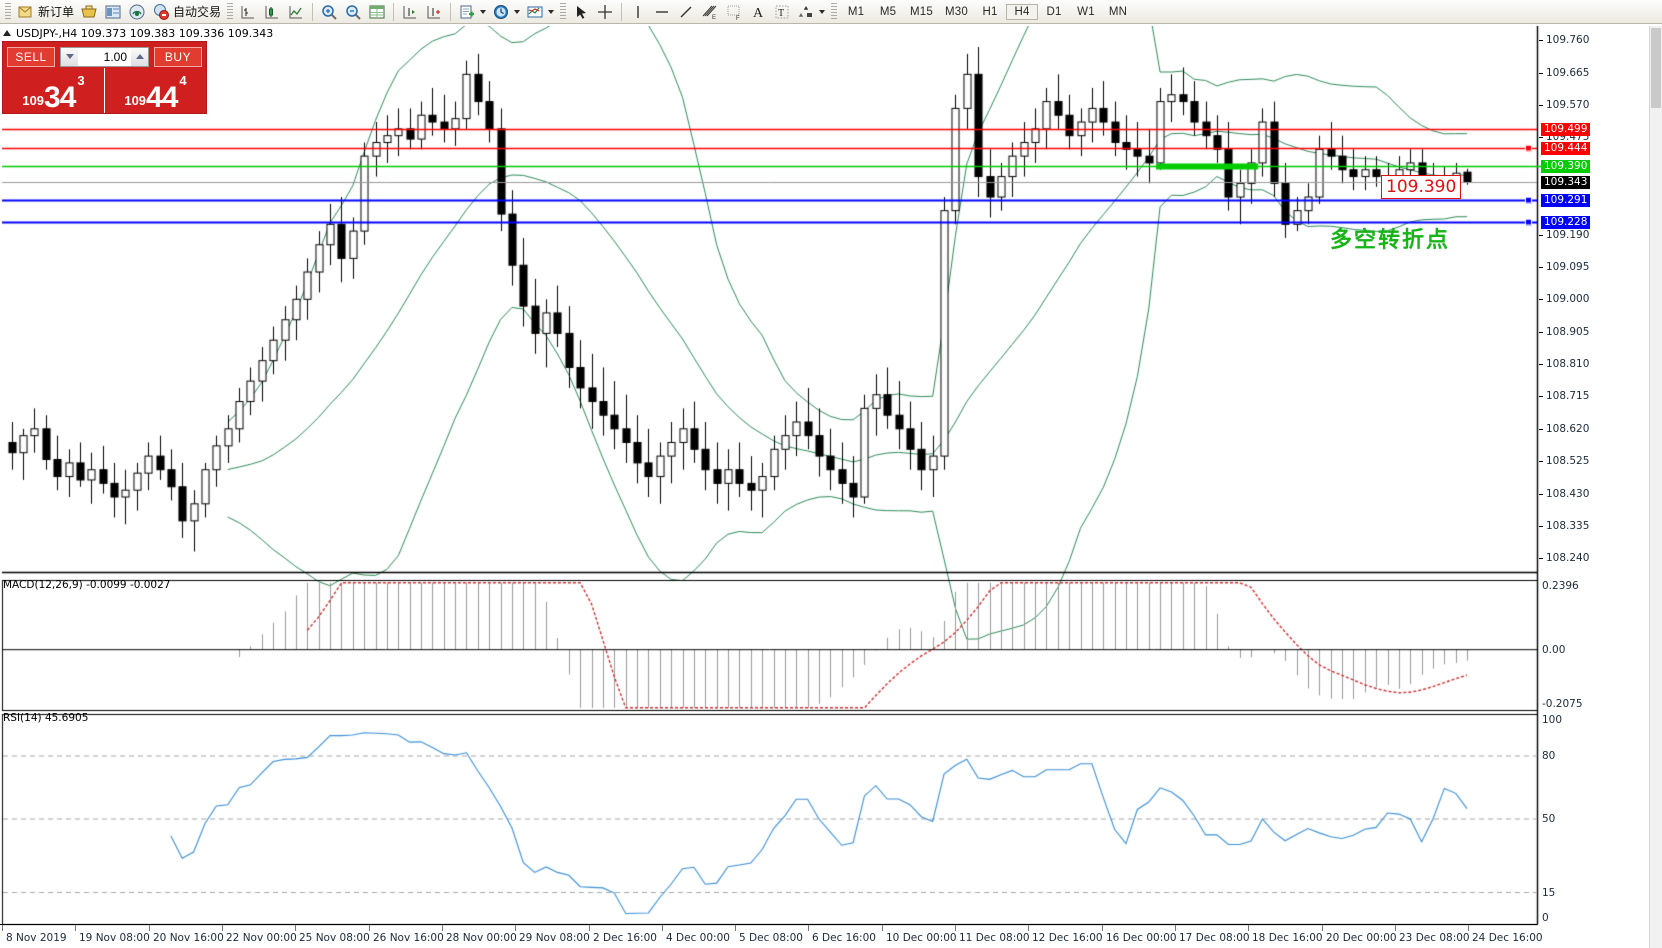 The width and height of the screenshot is (1662, 948). I want to click on add-indicator-caret-icon, so click(483, 11).